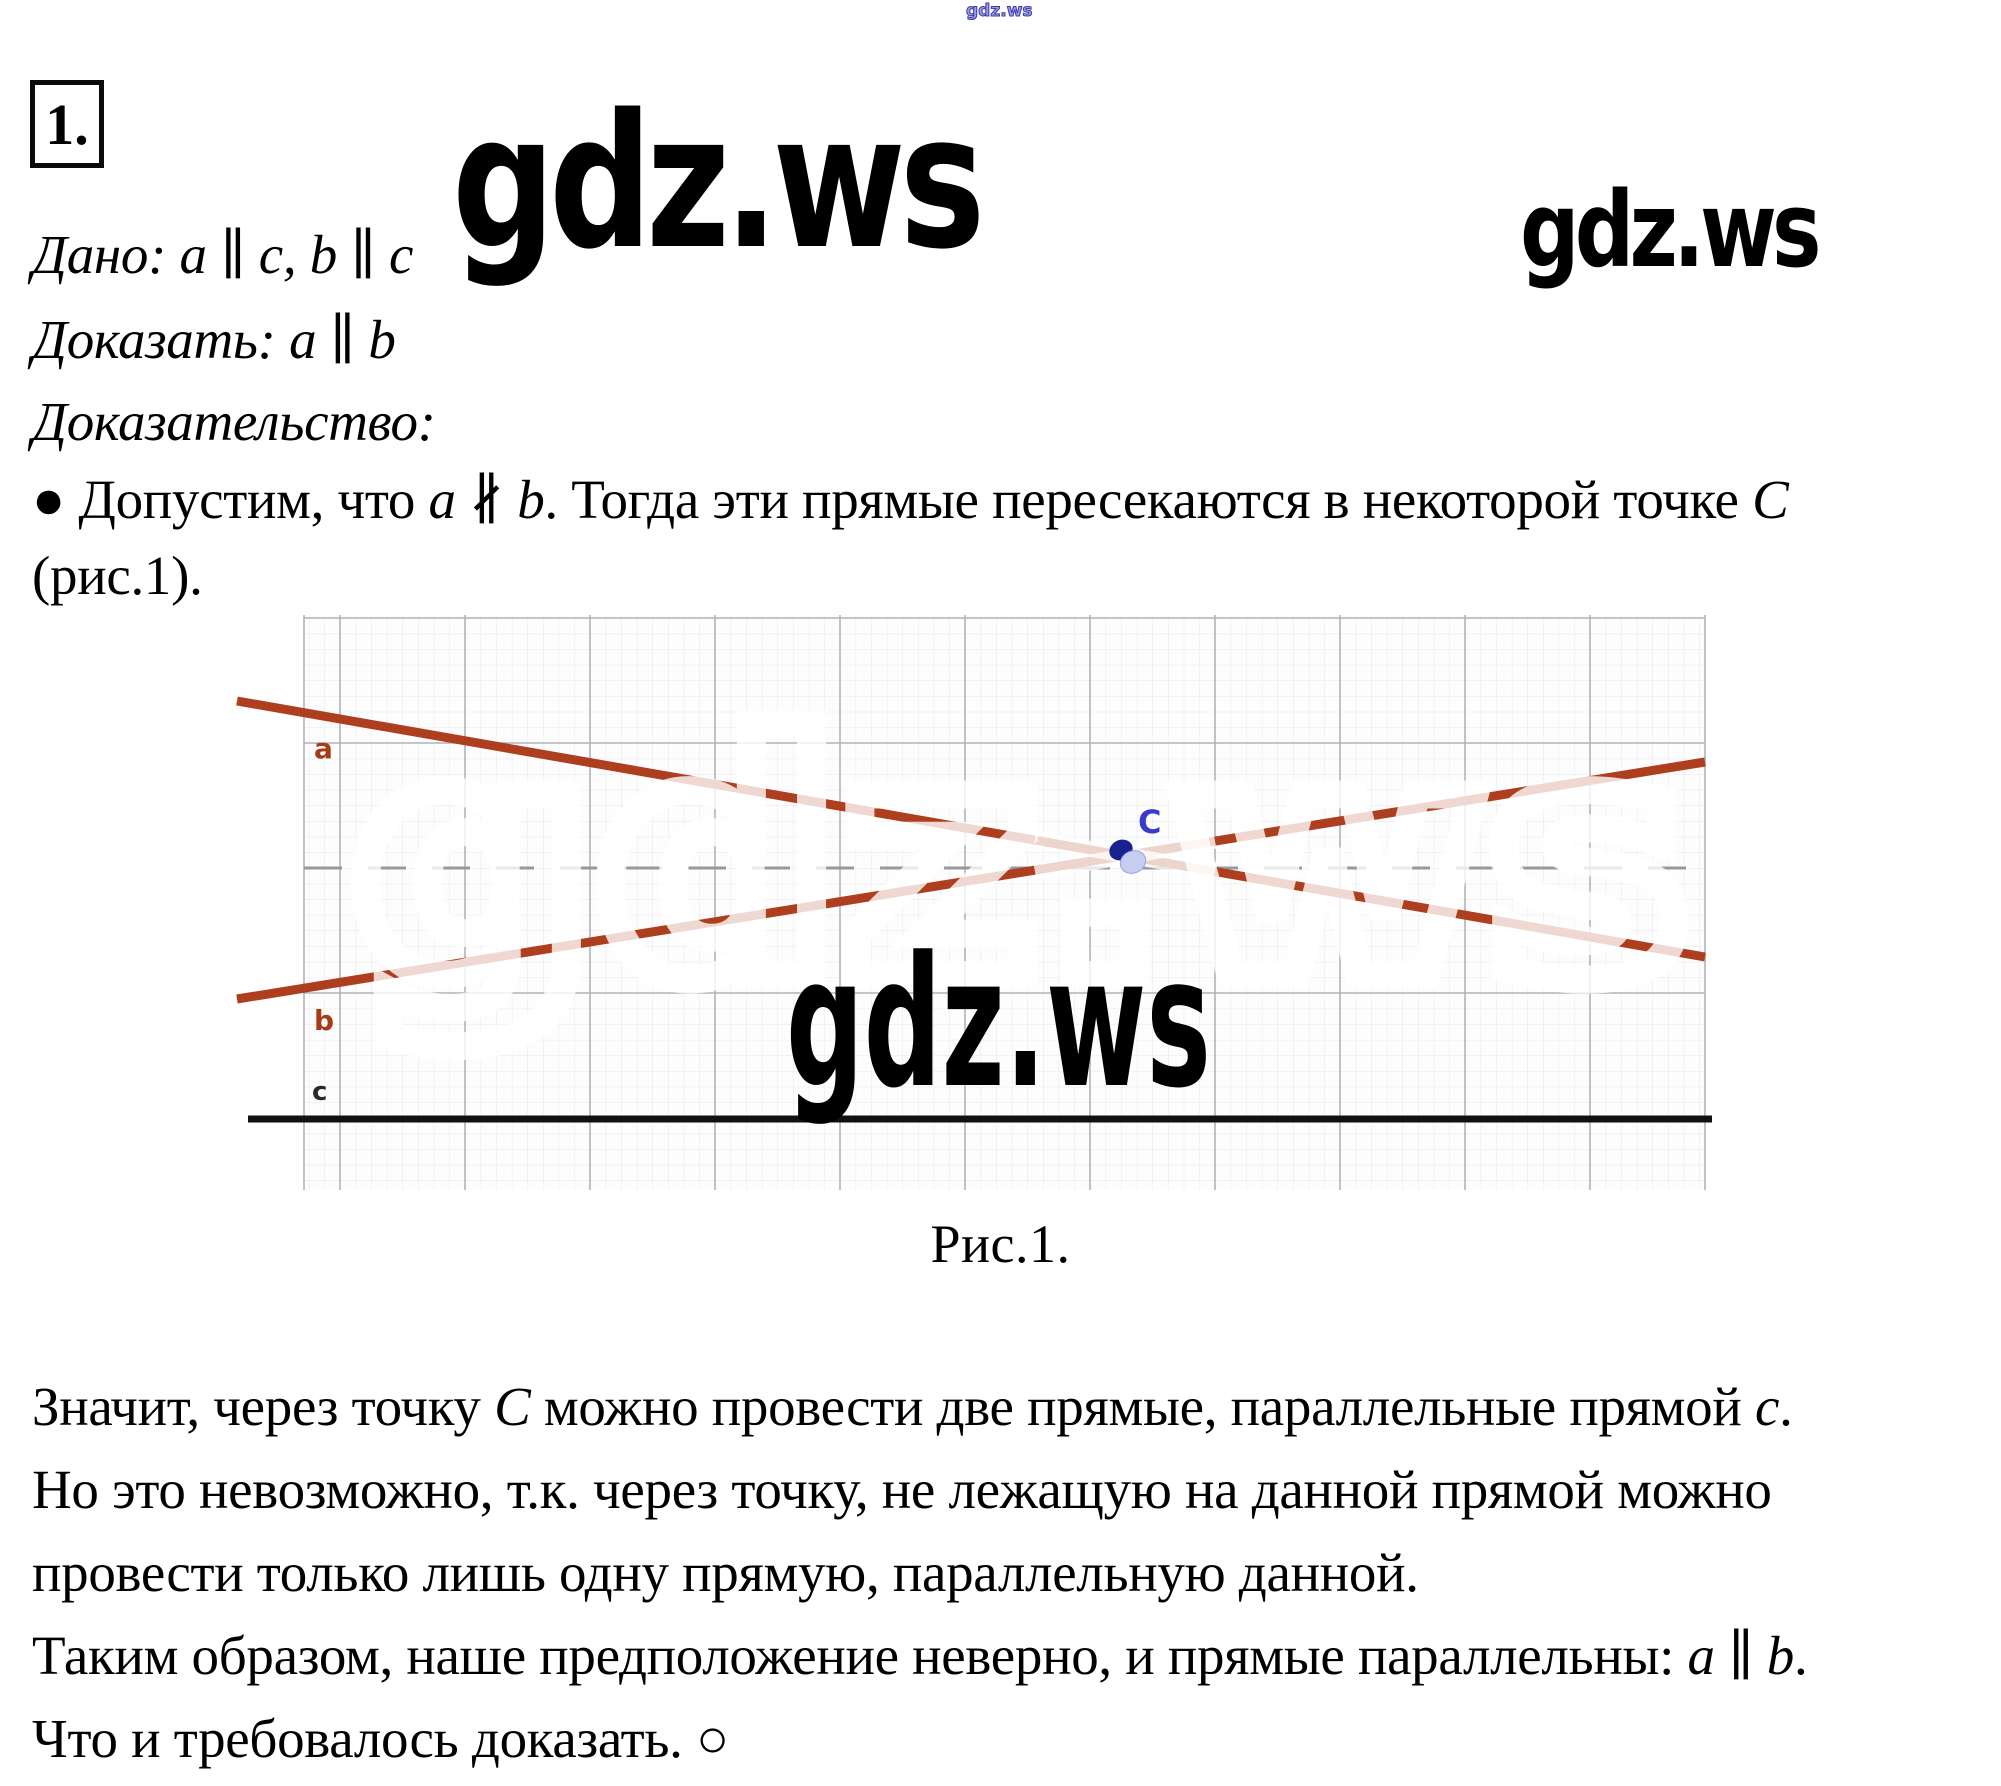 The image size is (2001, 1786). What do you see at coordinates (1149, 822) in the screenshot?
I see `label-point-C: C` at bounding box center [1149, 822].